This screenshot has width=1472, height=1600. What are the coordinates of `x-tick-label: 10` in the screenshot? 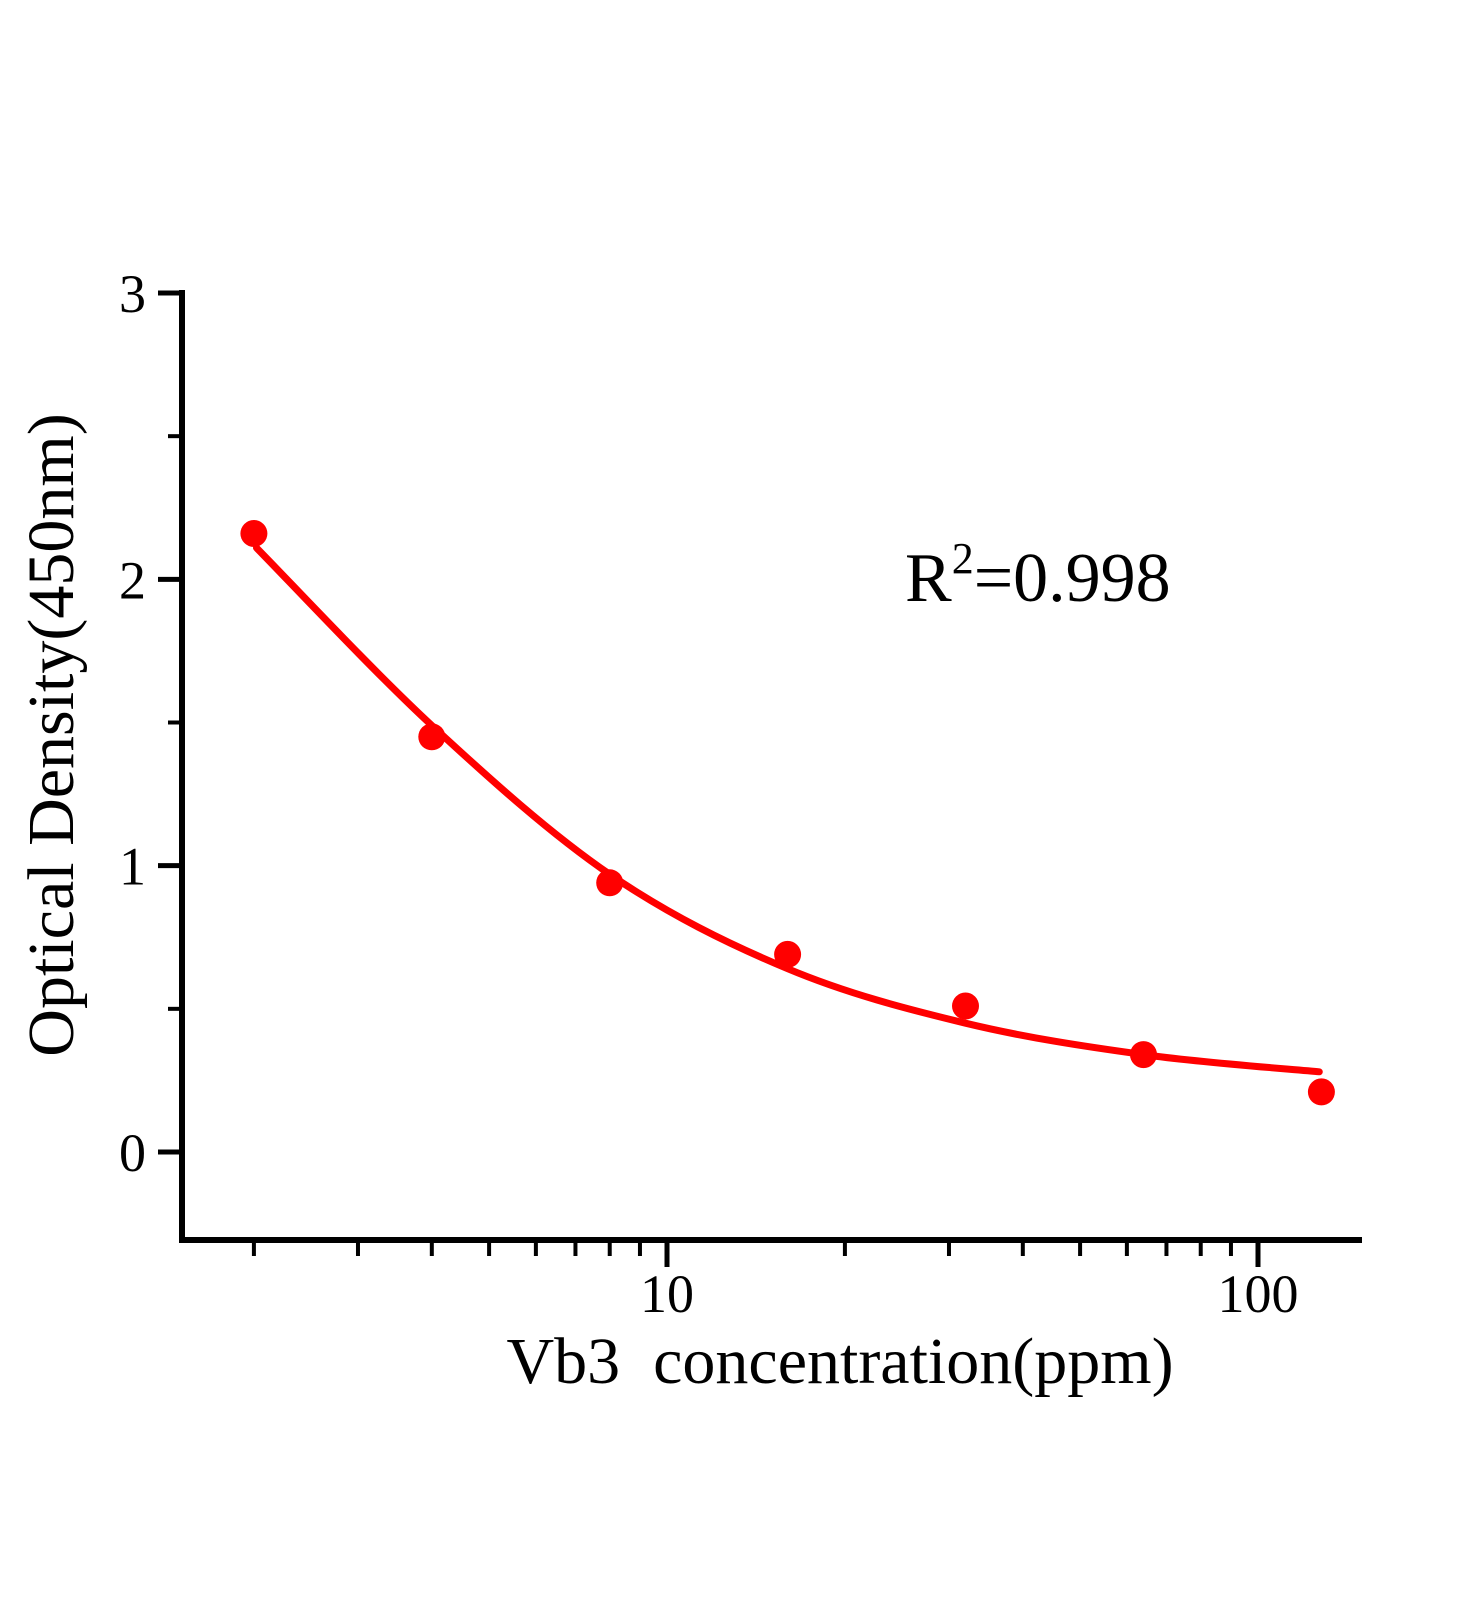 It's located at (667, 1294).